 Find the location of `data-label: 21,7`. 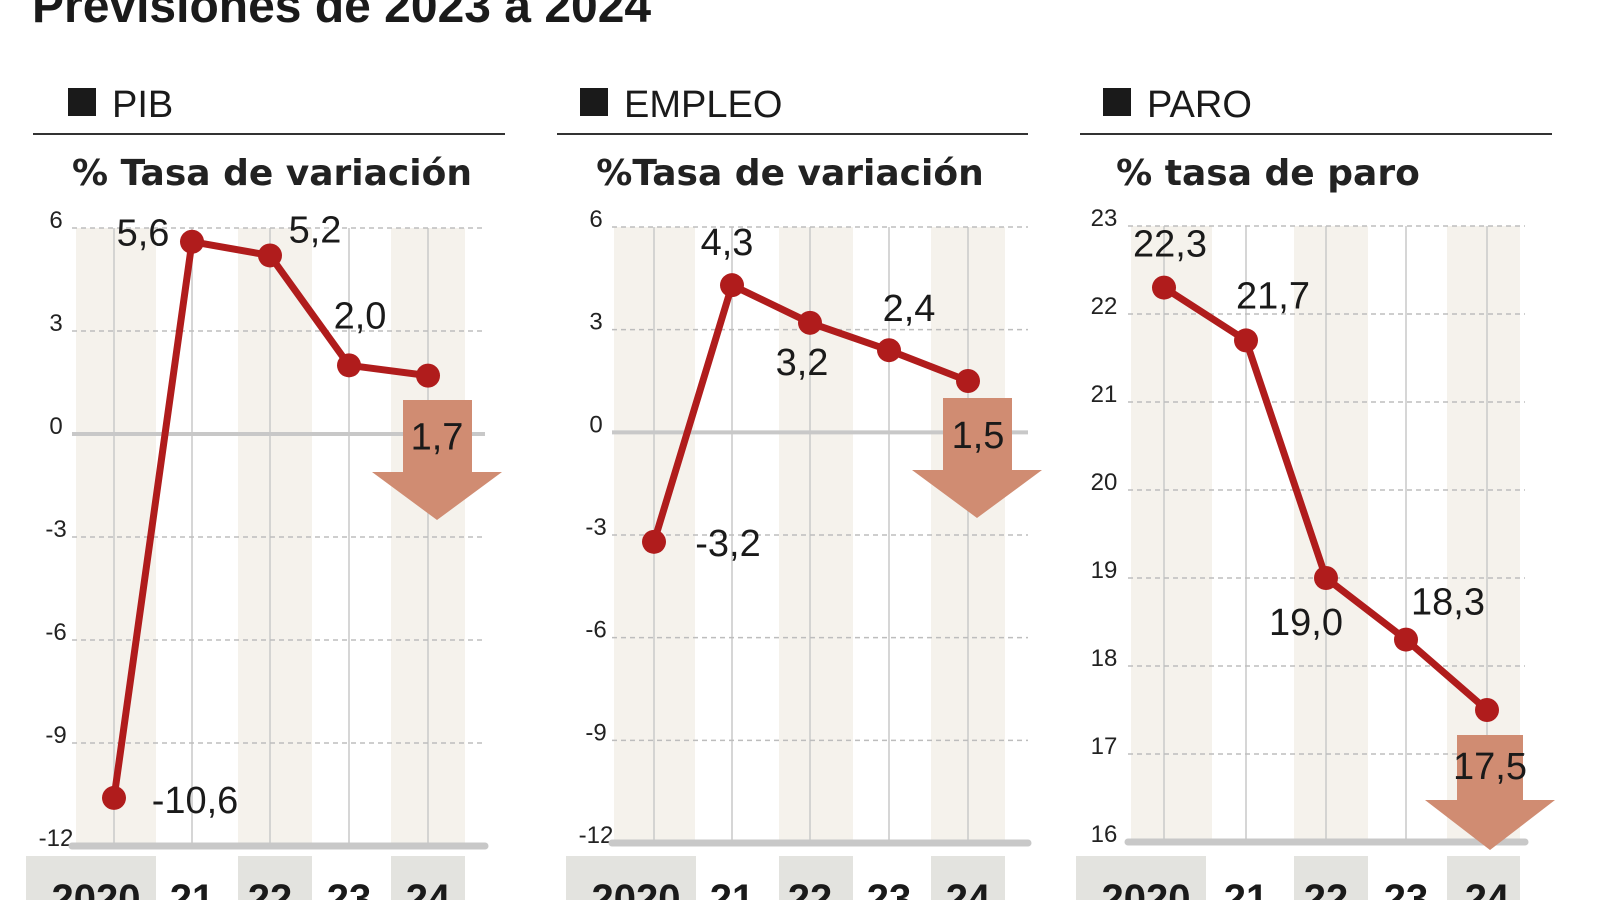

data-label: 21,7 is located at coordinates (1273, 296).